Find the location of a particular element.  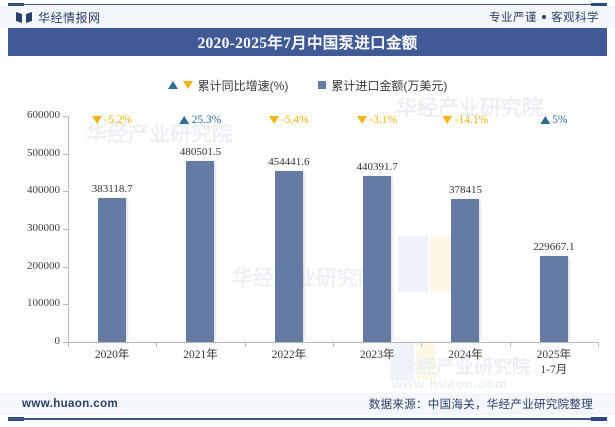

y-axis-line is located at coordinates (68, 229).